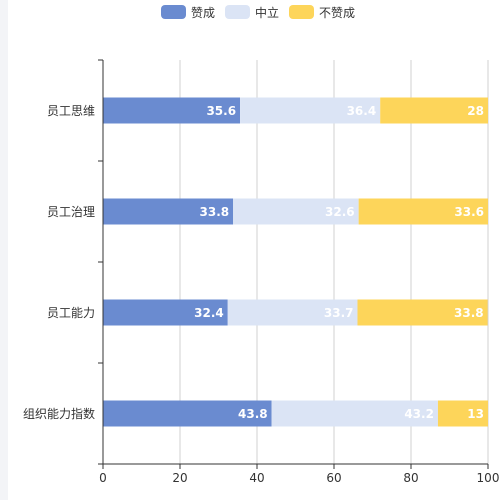 Image resolution: width=500 pixels, height=500 pixels. I want to click on x-tick-label: 60, so click(333, 478).